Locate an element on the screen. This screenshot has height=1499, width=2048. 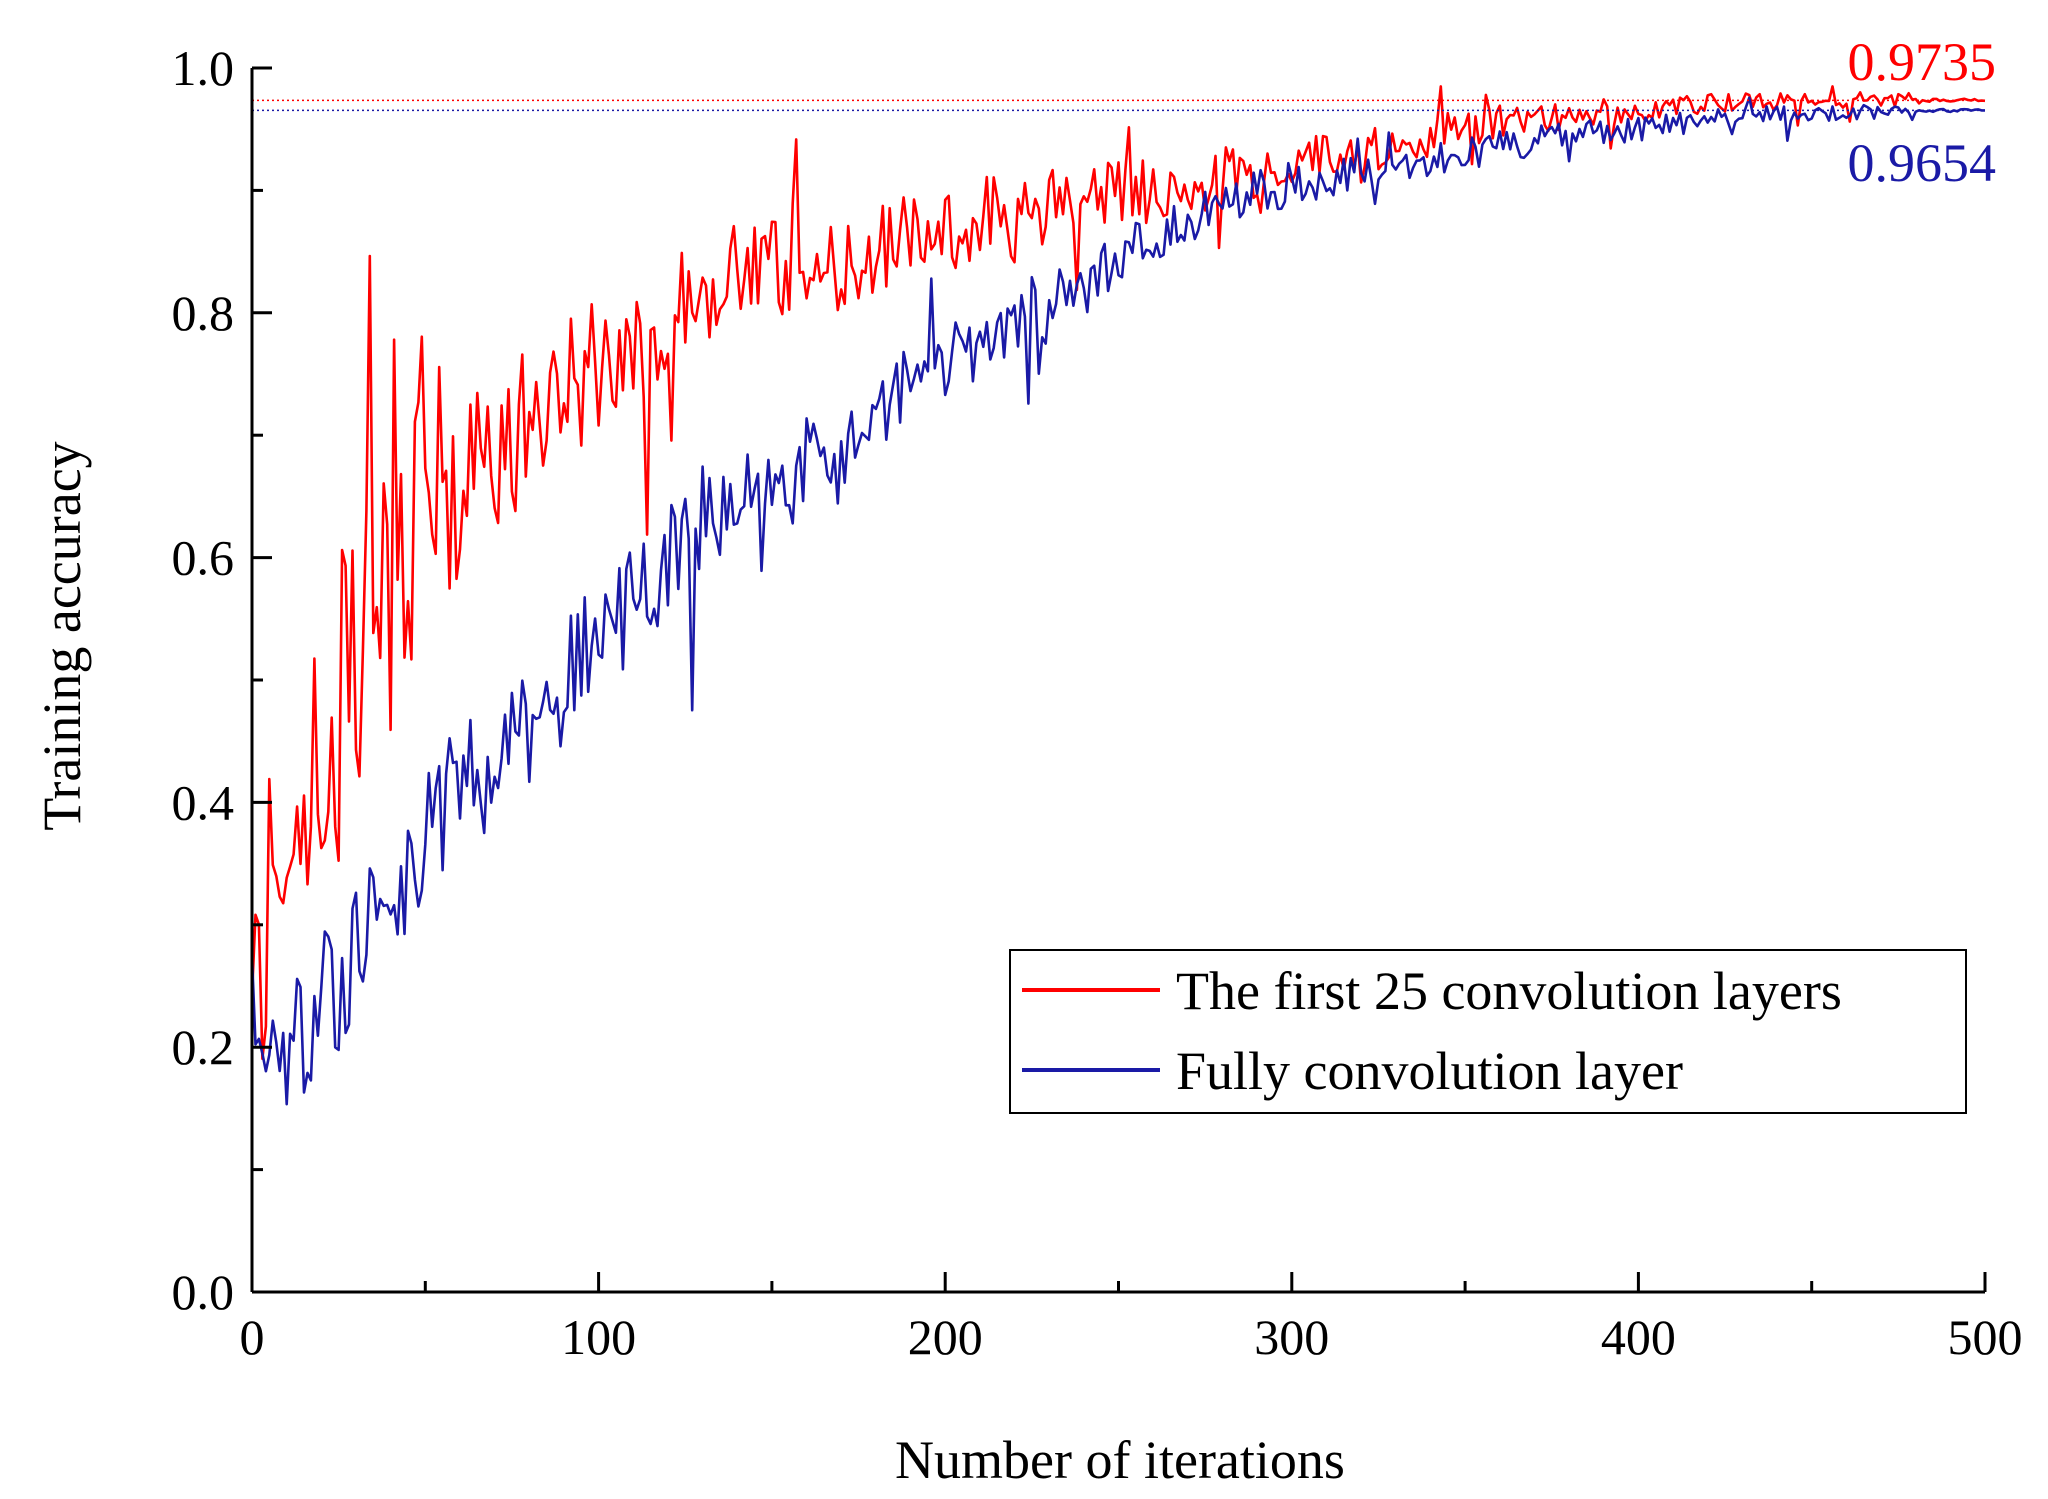
x-ticks: 0 100 200 300 400 500 is located at coordinates (1131, 1318).